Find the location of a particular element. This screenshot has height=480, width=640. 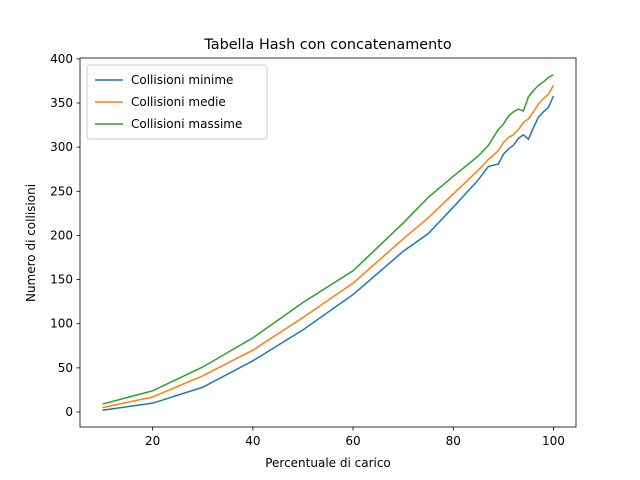

x-tick-label: 100 is located at coordinates (553, 441).